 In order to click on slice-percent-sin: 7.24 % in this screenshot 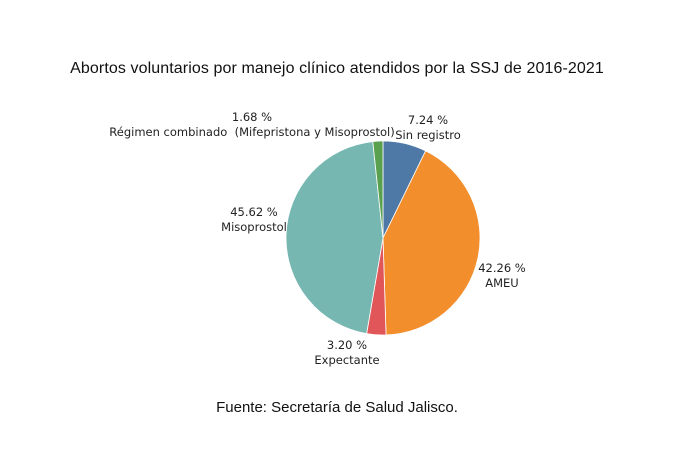, I will do `click(428, 120)`.